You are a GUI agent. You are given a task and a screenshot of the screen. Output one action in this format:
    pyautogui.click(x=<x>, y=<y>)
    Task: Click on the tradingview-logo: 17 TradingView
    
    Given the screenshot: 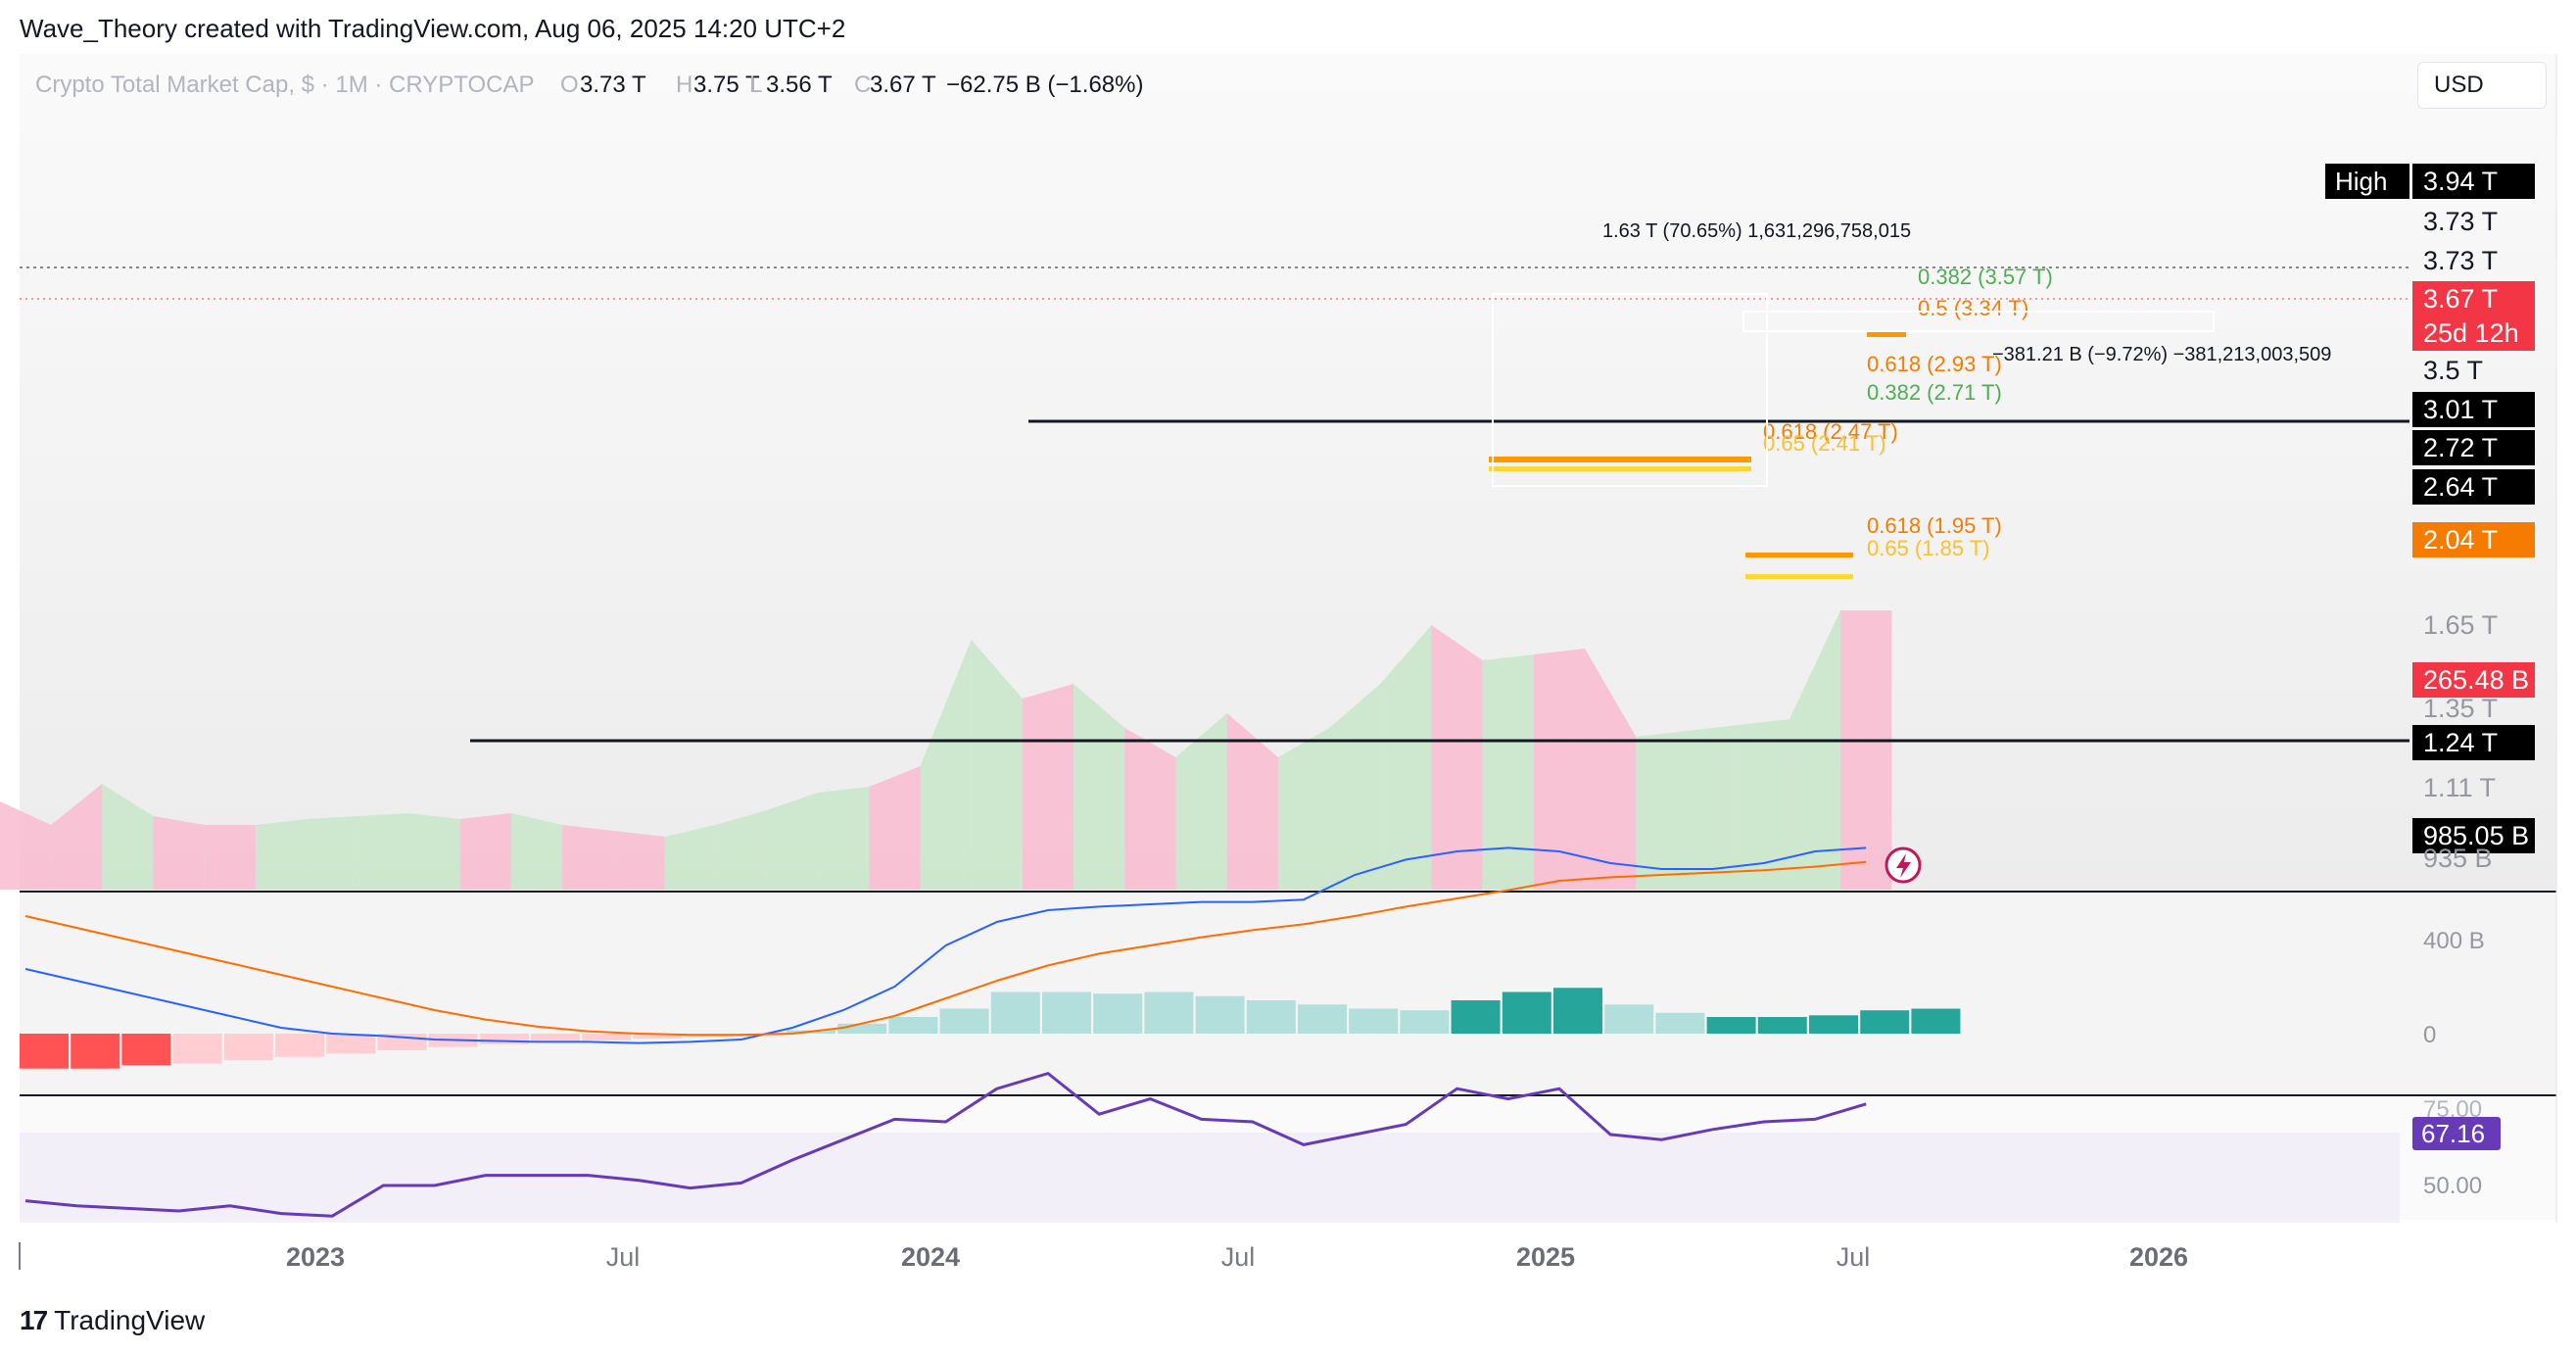 What is the action you would take?
    pyautogui.click(x=112, y=1320)
    